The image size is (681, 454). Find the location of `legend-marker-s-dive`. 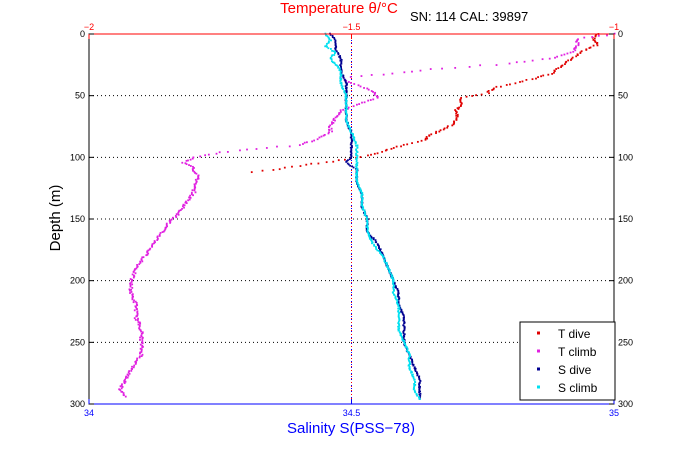

legend-marker-s-dive is located at coordinates (538, 369).